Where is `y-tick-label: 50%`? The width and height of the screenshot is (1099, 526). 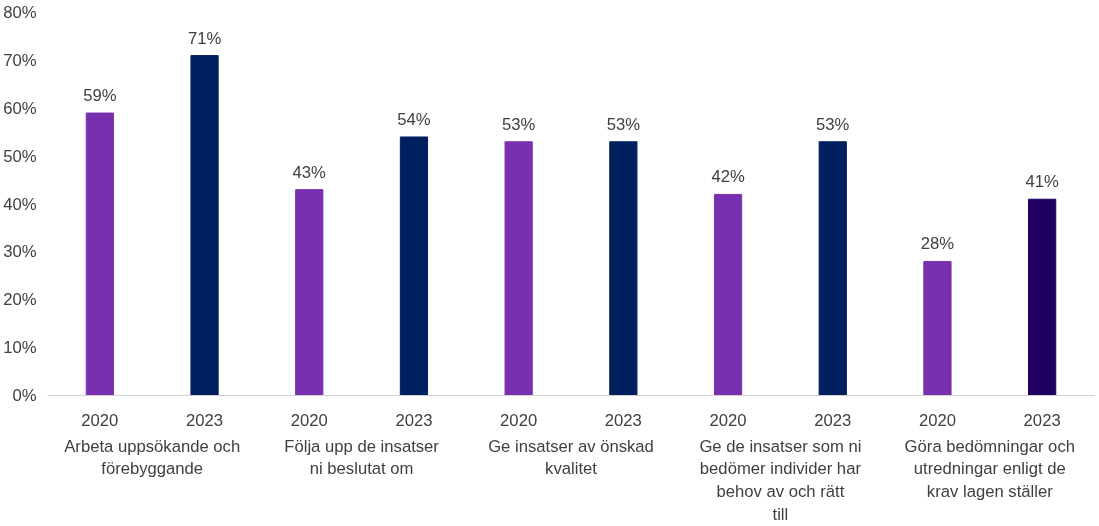 y-tick-label: 50% is located at coordinates (20, 156).